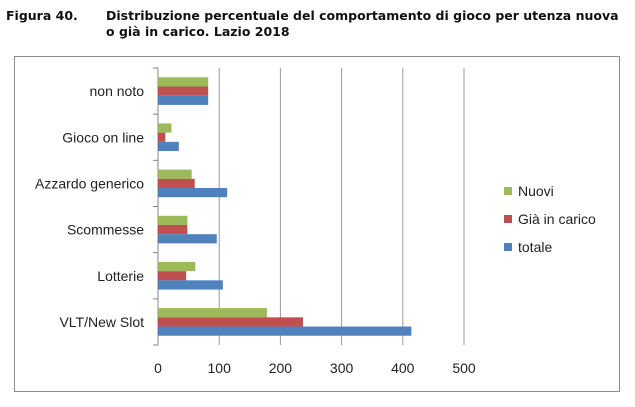 The width and height of the screenshot is (635, 407). I want to click on legend-label: Già in carico, so click(557, 219).